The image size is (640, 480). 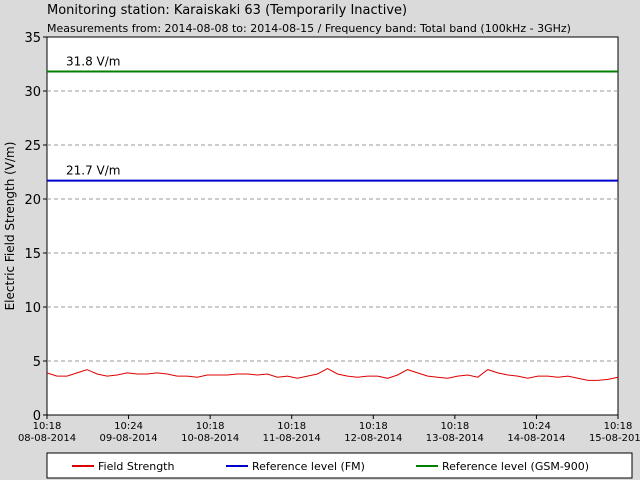 I want to click on y-axis-label: Electric Field Strength (V/m), so click(x=10, y=226).